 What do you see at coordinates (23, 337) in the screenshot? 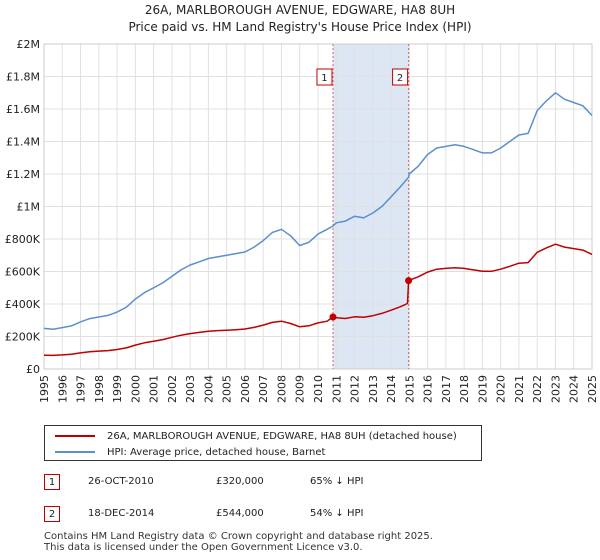
I see `y-tick-label: £200K` at bounding box center [23, 337].